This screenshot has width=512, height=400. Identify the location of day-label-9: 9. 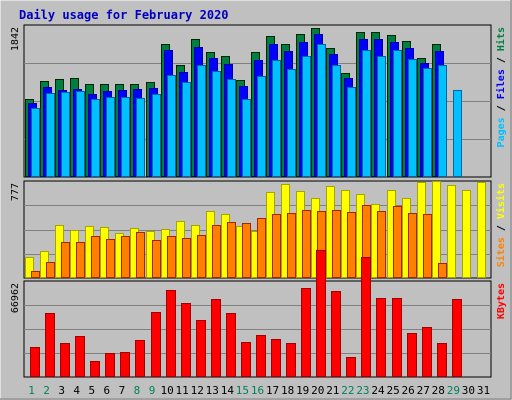
(152, 390).